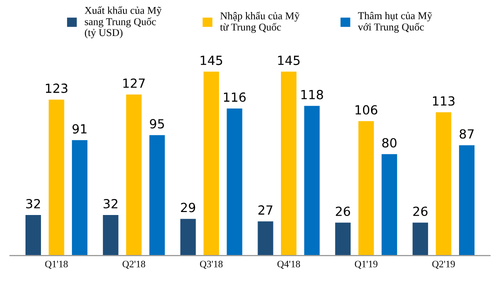 This screenshot has height=284, width=500. What do you see at coordinates (235, 97) in the screenshot?
I see `data-label: 116` at bounding box center [235, 97].